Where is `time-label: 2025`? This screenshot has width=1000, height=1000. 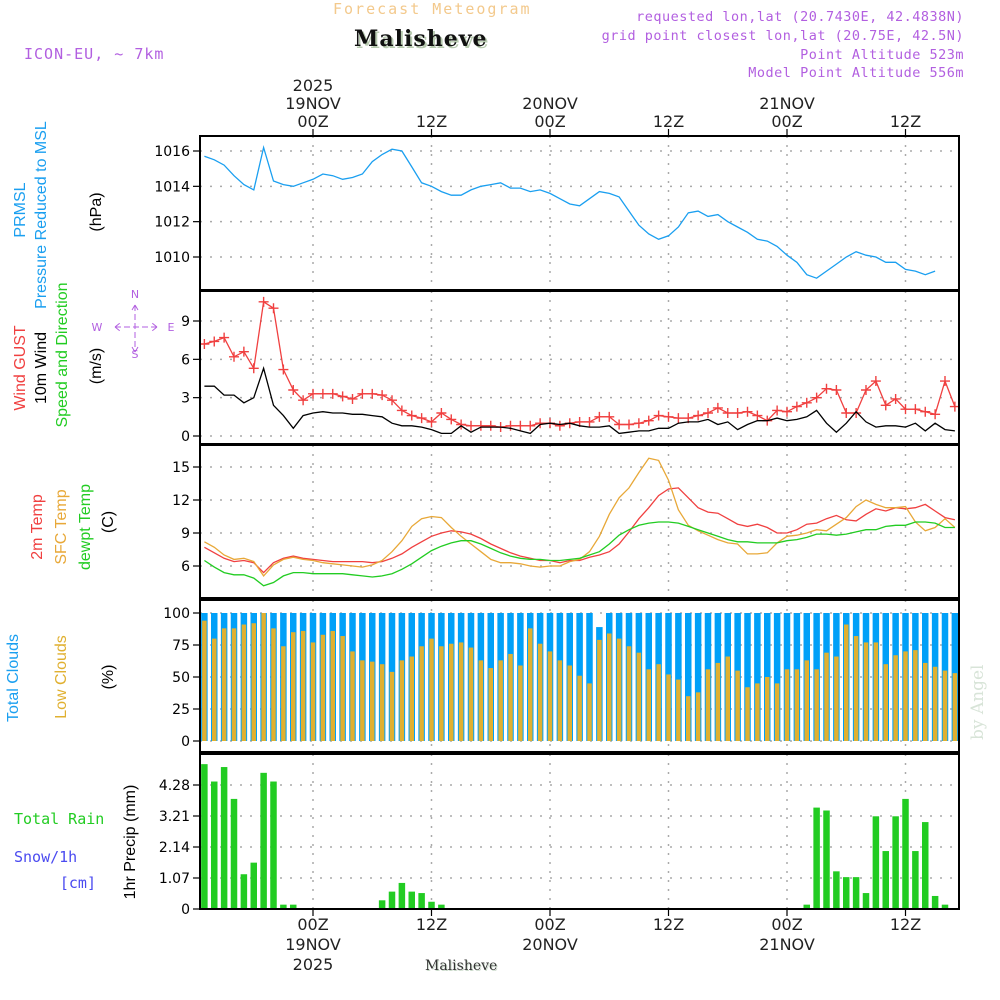 time-label: 2025 is located at coordinates (313, 964).